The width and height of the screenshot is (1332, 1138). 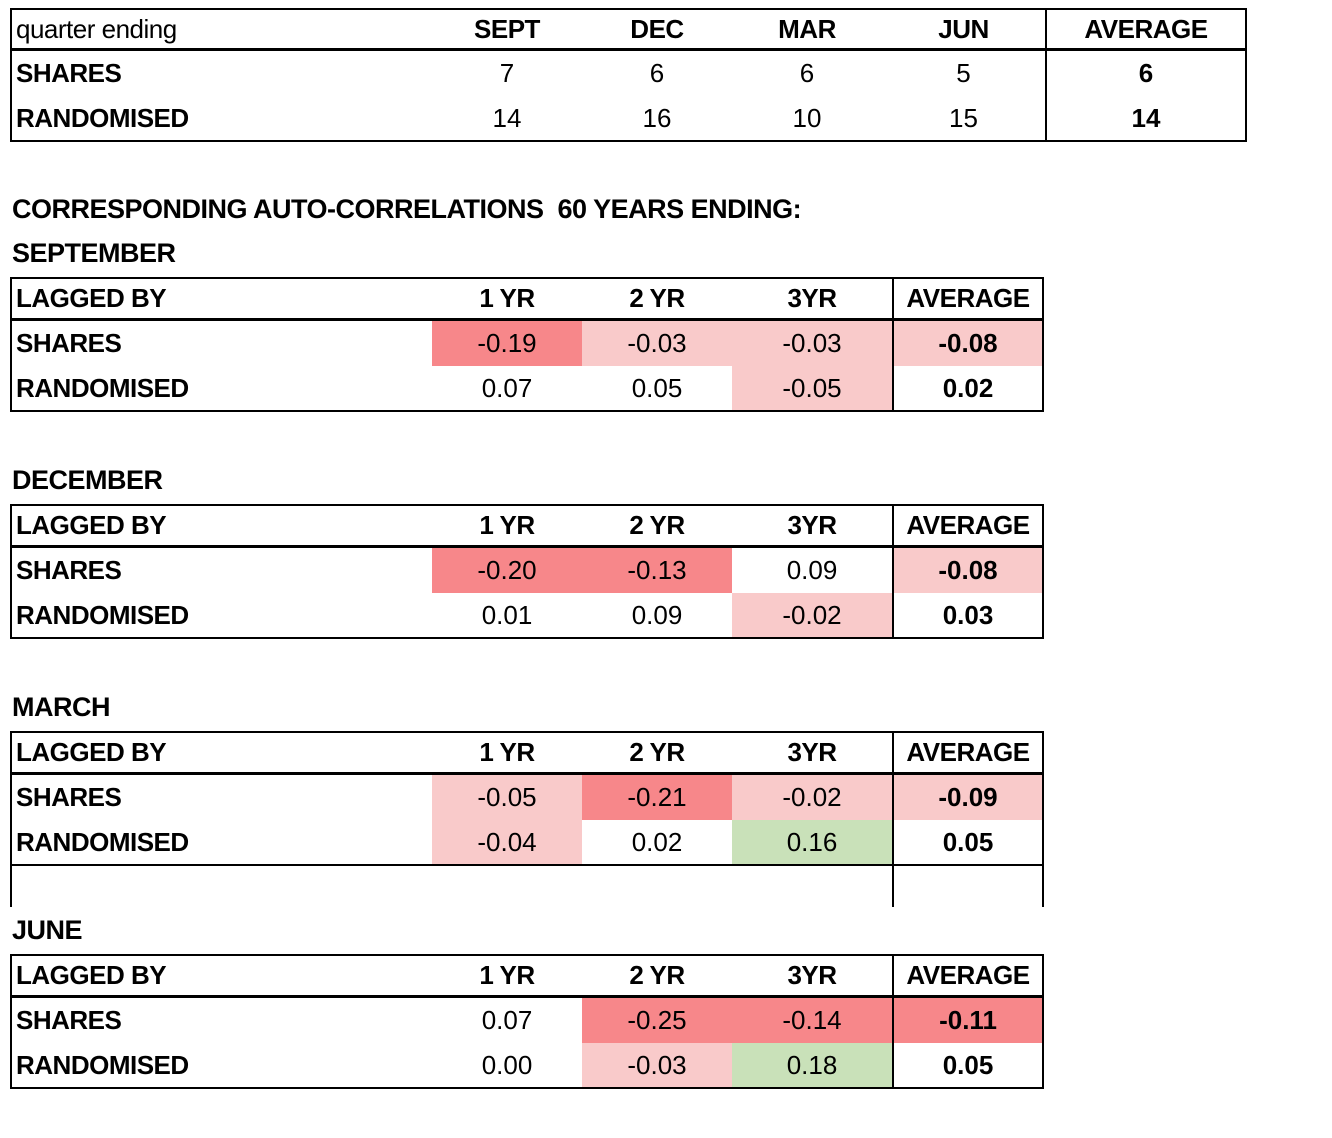 I want to click on correlation-average-cell: -0.11, so click(x=967, y=1020).